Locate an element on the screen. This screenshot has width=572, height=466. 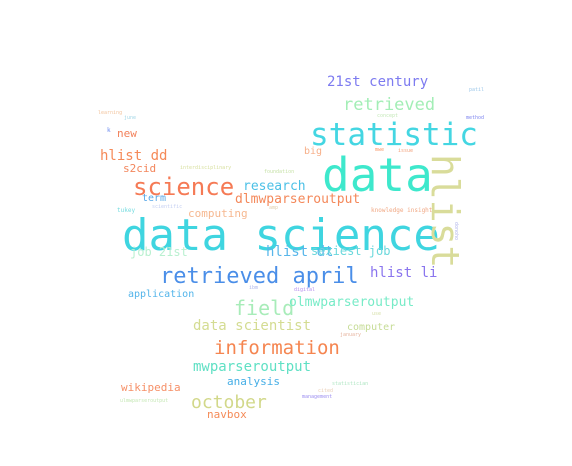
word-concept: concept is located at coordinates (388, 116).